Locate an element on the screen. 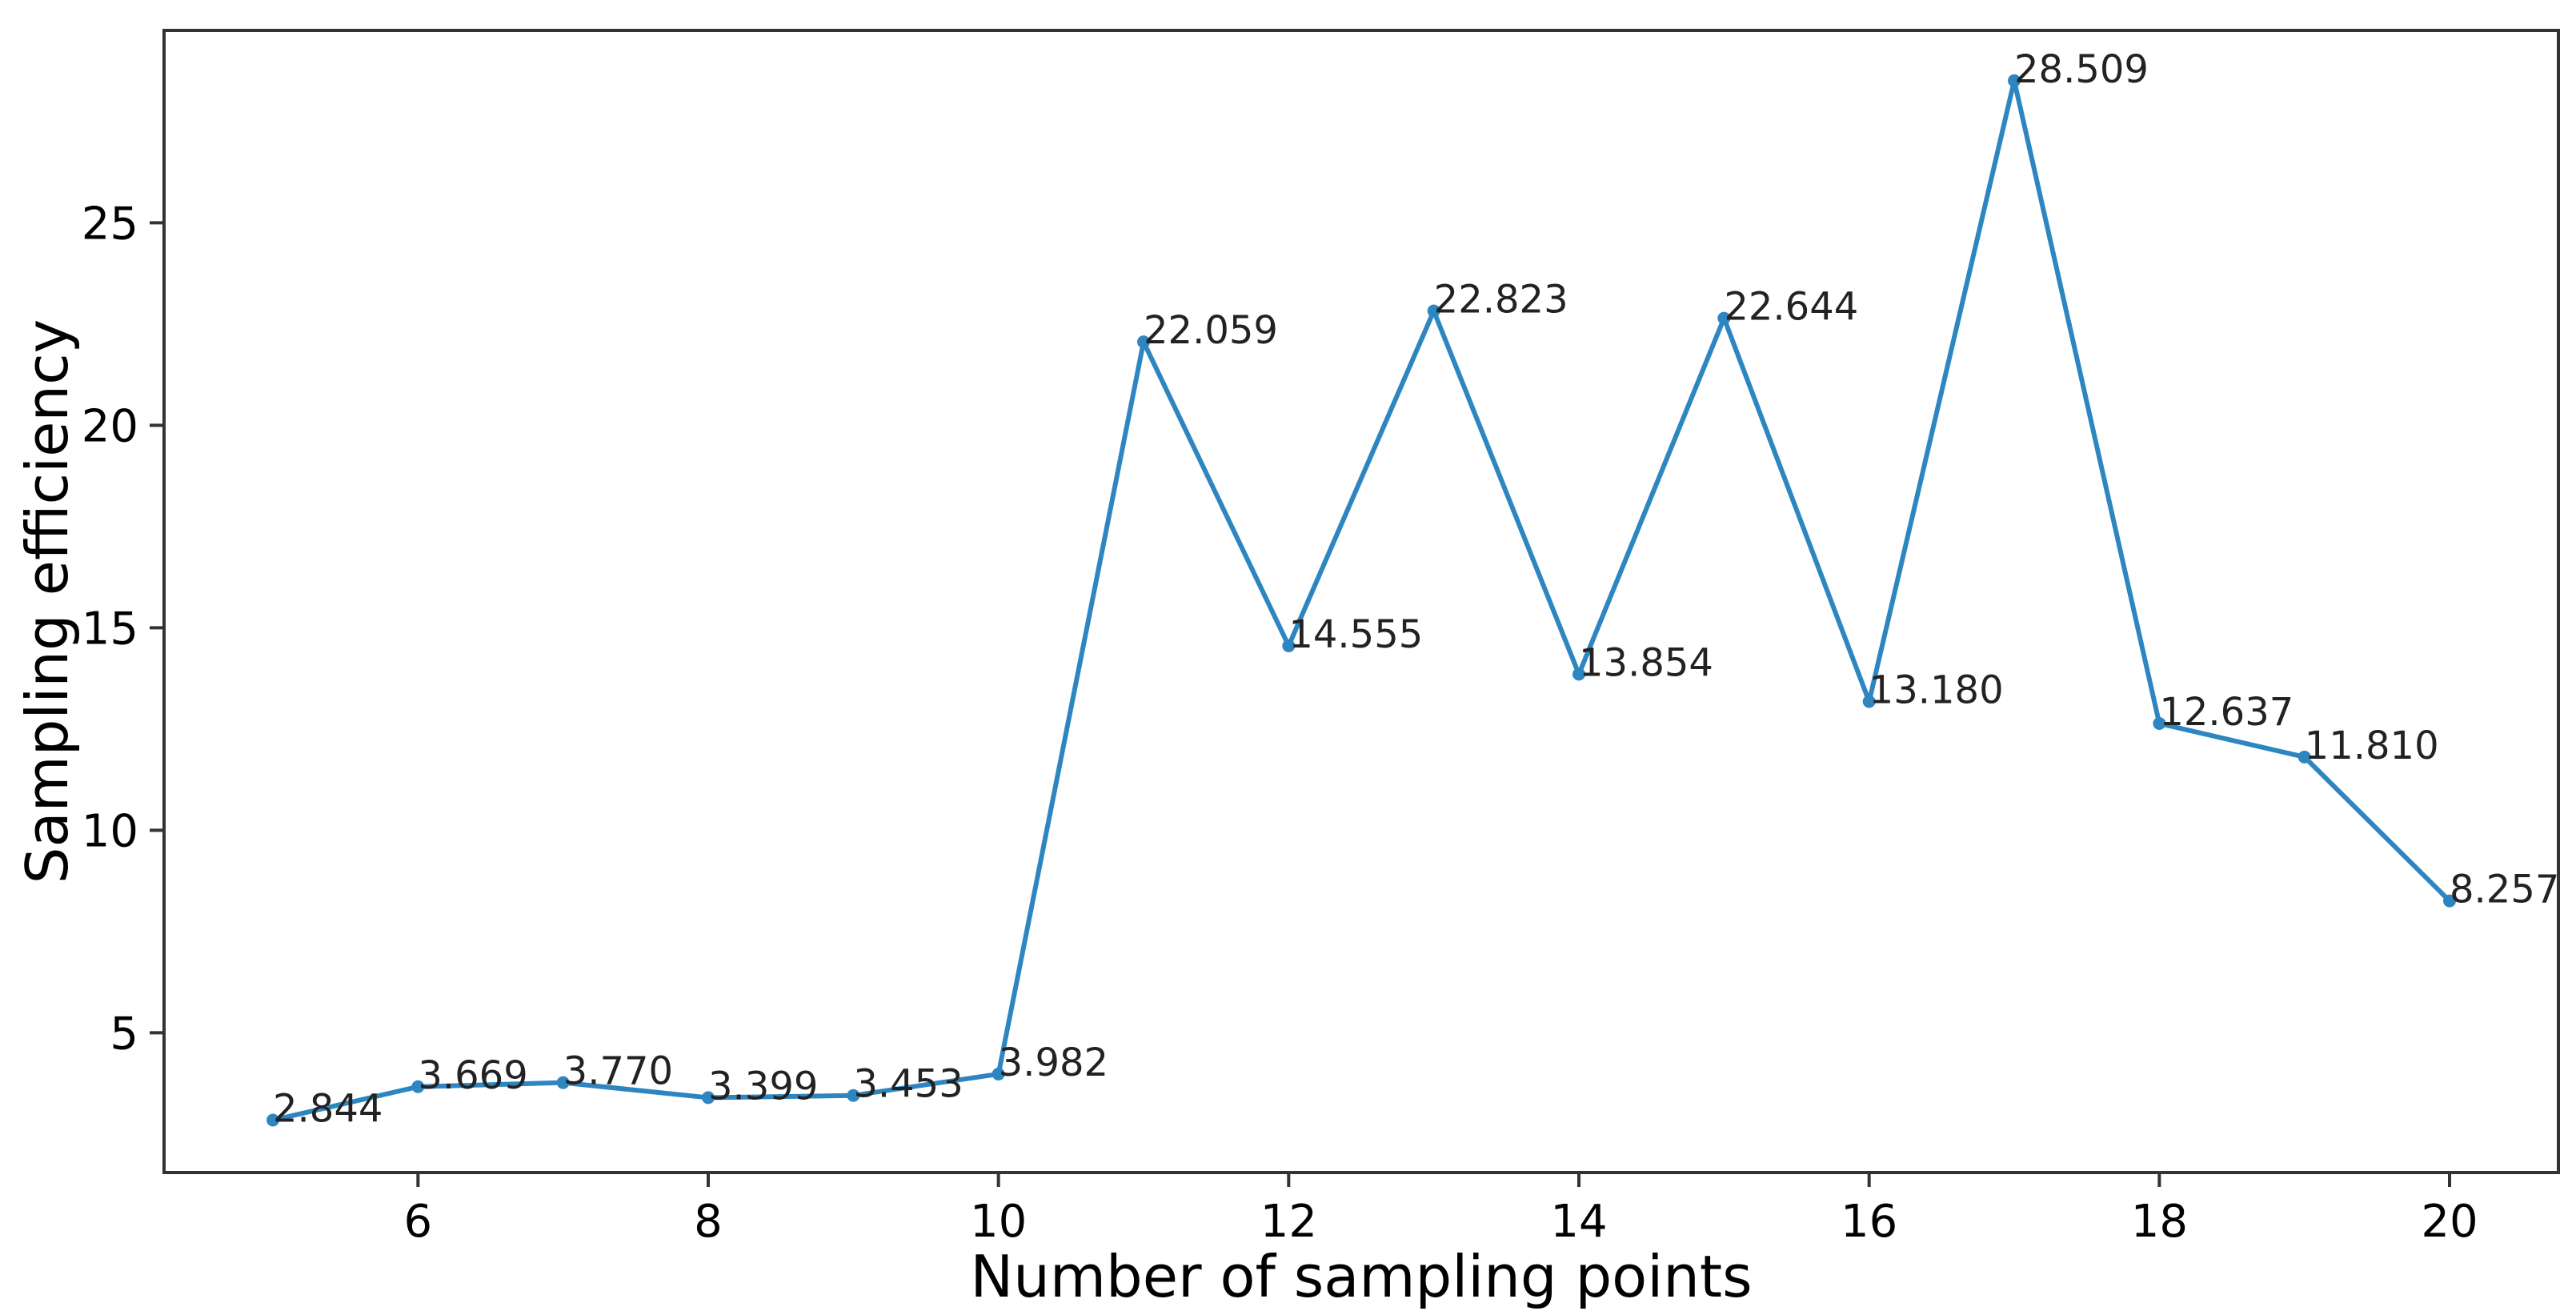 The image size is (2576, 1315). y-tick-label: 20 is located at coordinates (110, 426).